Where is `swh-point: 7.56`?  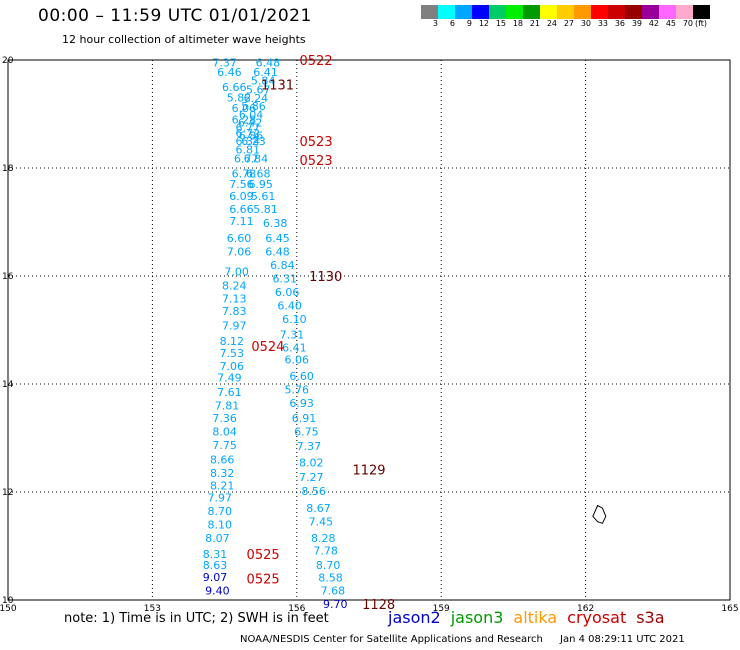 swh-point: 7.56 is located at coordinates (241, 184).